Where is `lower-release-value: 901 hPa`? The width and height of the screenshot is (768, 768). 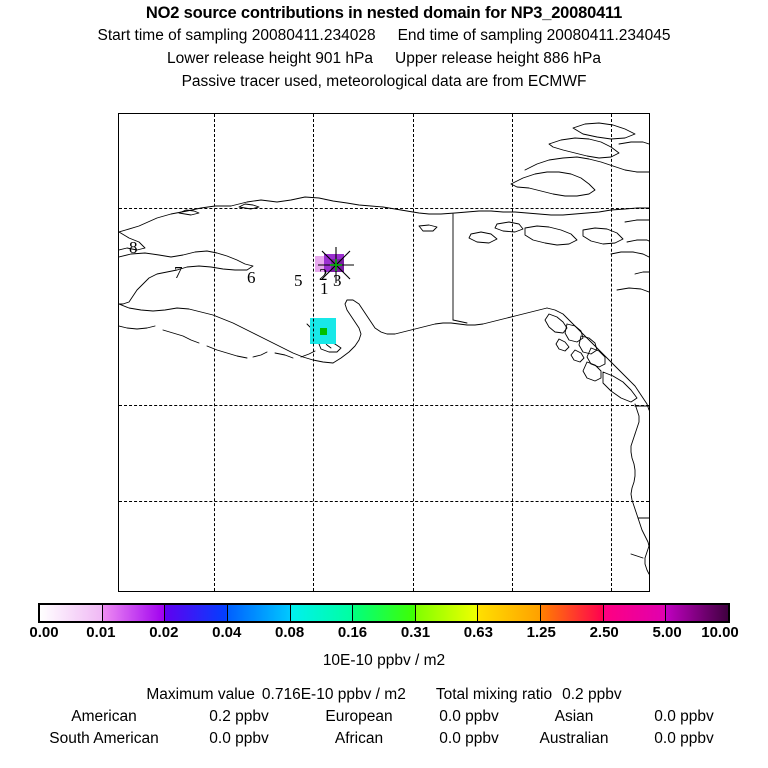 lower-release-value: 901 hPa is located at coordinates (344, 58).